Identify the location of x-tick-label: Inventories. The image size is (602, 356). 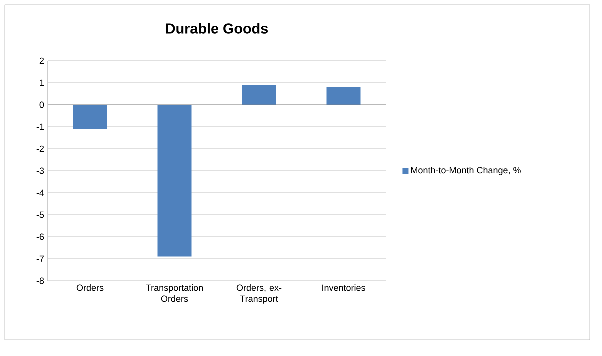
(344, 288).